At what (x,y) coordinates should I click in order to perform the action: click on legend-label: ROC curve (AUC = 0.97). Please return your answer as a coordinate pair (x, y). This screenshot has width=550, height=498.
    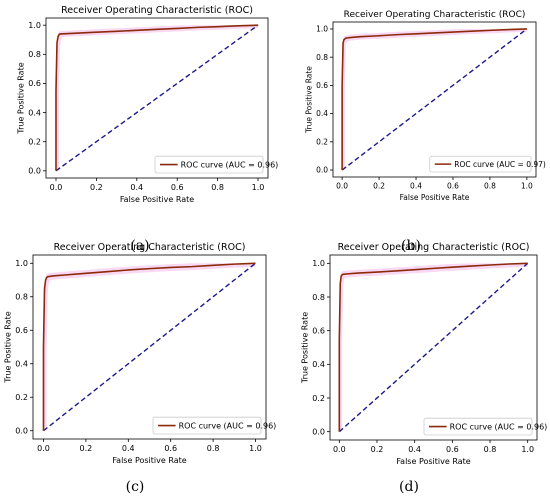
    Looking at the image, I should click on (500, 164).